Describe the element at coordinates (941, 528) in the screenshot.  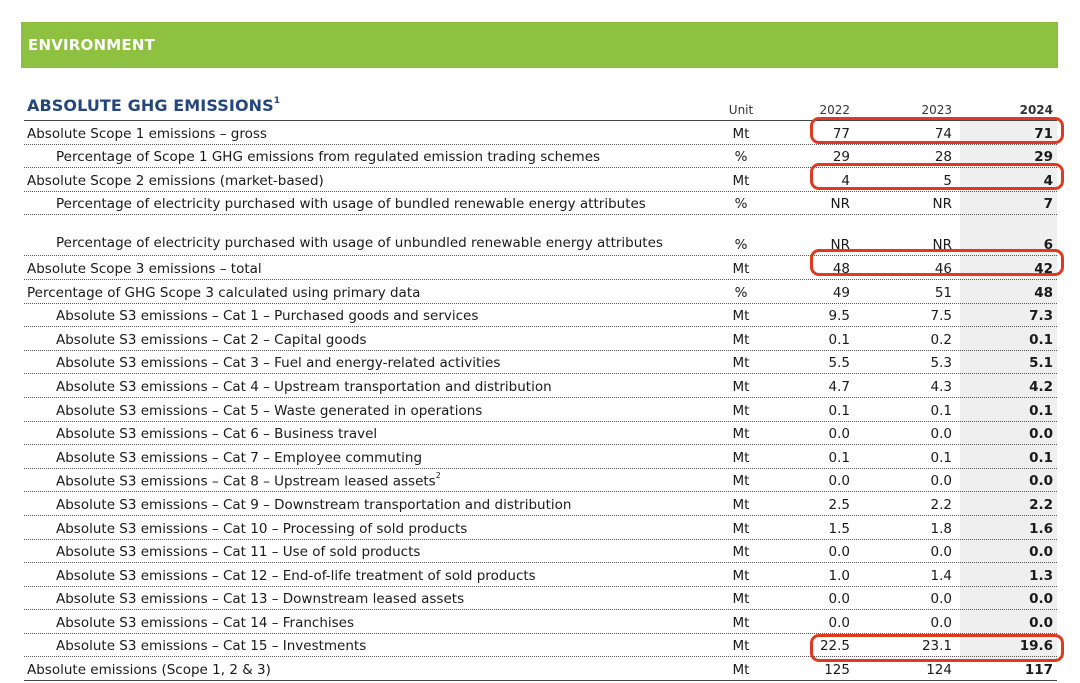
I see `value-2023: 1.8` at that location.